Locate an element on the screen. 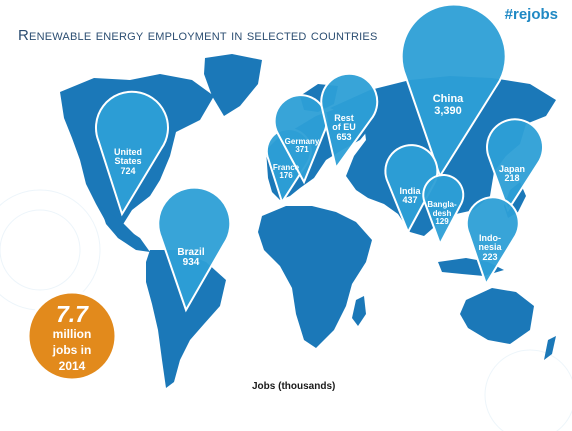  new-zealand is located at coordinates (550, 348).